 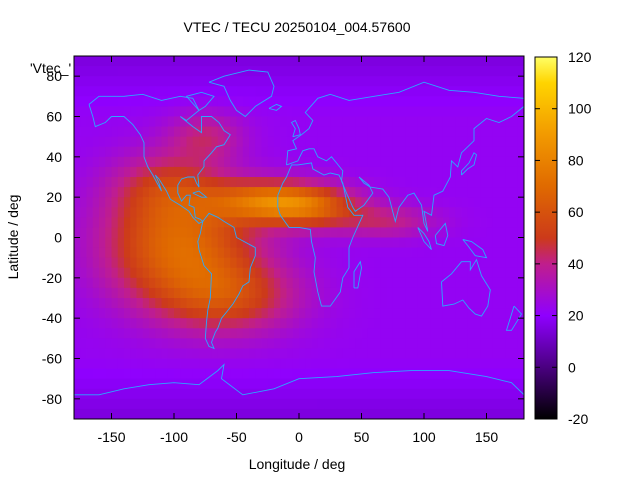 What do you see at coordinates (58, 238) in the screenshot?
I see `y-tick-label: 0` at bounding box center [58, 238].